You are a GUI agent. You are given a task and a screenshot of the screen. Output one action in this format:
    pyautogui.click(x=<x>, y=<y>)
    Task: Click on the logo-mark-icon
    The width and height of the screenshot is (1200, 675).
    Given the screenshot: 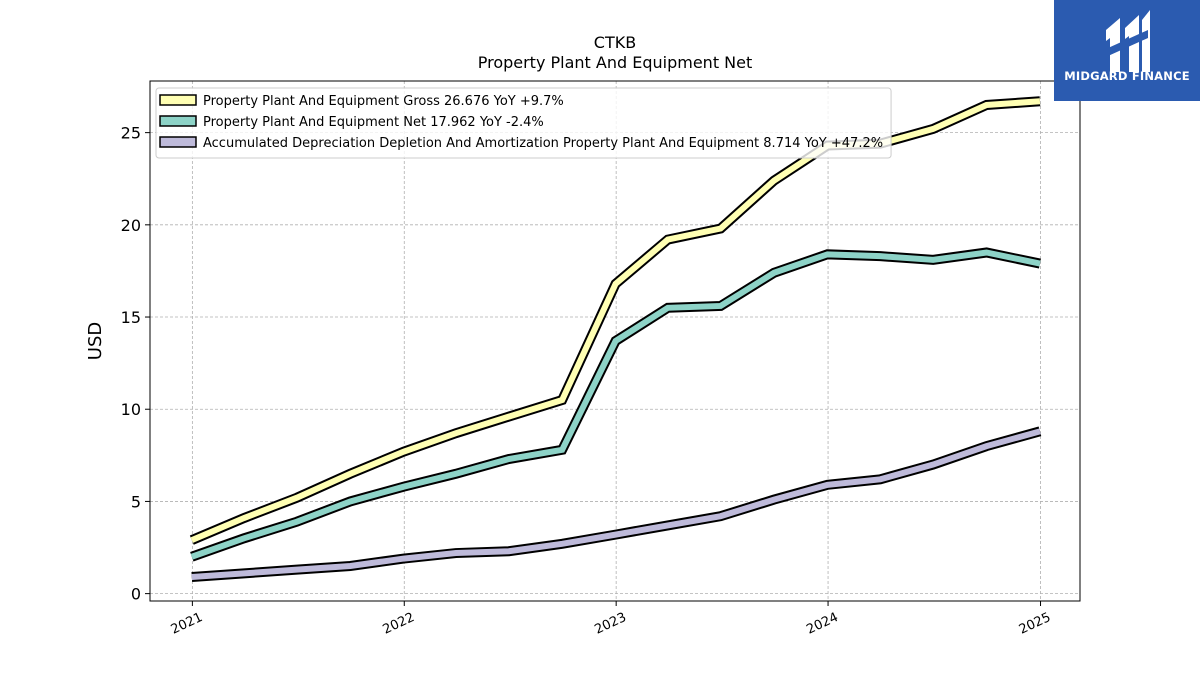 What is the action you would take?
    pyautogui.click(x=1128, y=41)
    